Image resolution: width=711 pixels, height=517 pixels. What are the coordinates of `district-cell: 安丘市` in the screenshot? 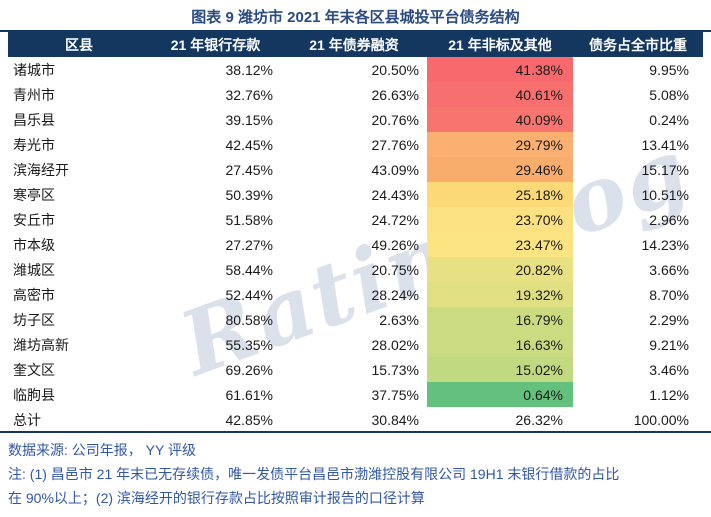 It's located at (34, 219).